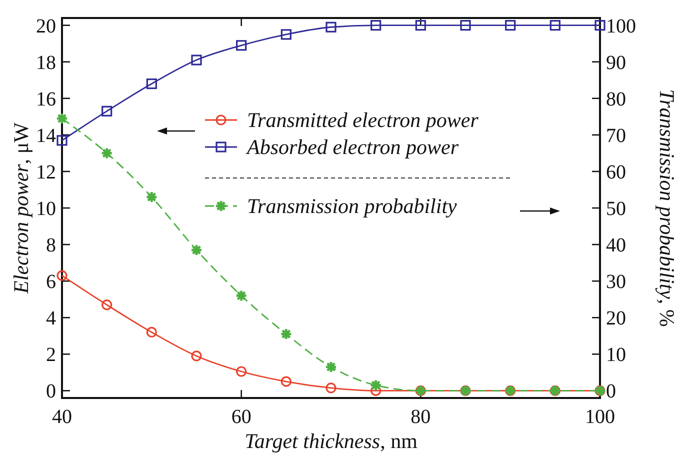 This screenshot has width=674, height=462. What do you see at coordinates (62, 417) in the screenshot?
I see `x-tick-label: 40` at bounding box center [62, 417].